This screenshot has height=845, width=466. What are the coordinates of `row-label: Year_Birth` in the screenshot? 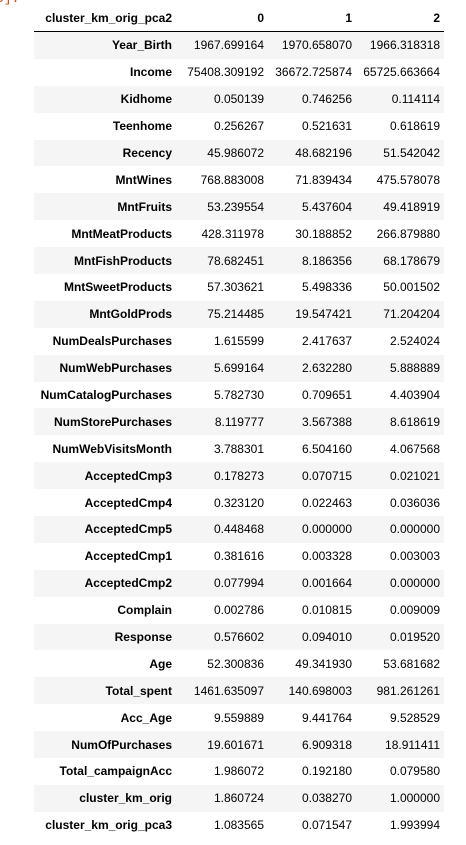 It's located at (141, 45).